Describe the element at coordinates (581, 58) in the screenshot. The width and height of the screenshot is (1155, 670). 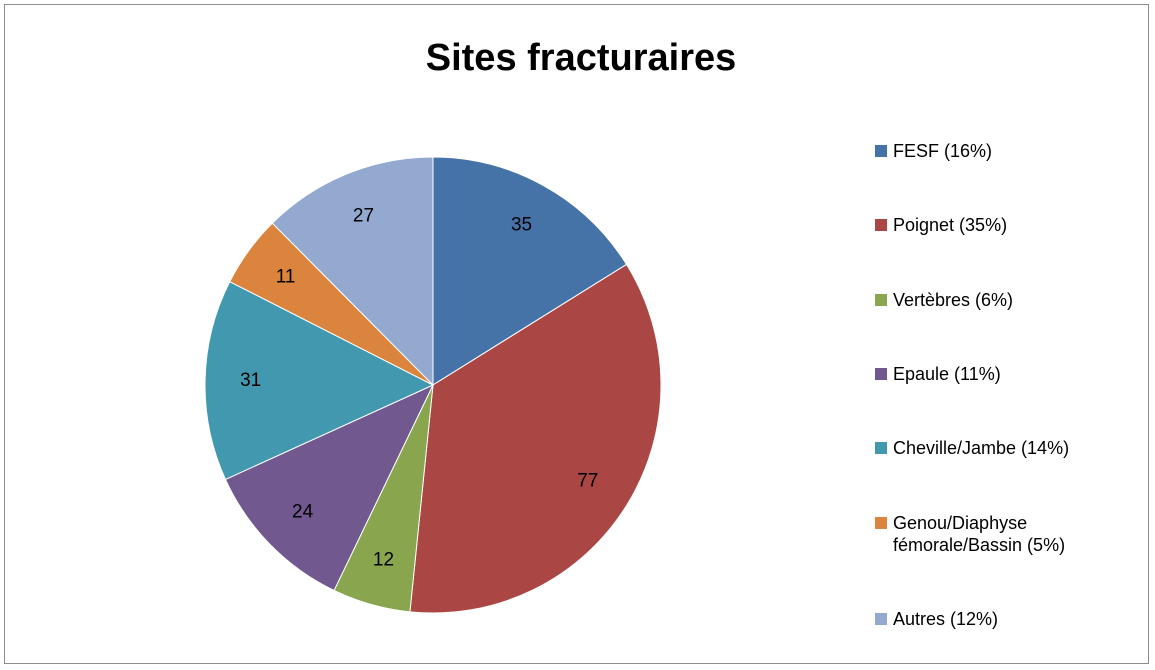
I see `chart-title: Sites fracturaires` at that location.